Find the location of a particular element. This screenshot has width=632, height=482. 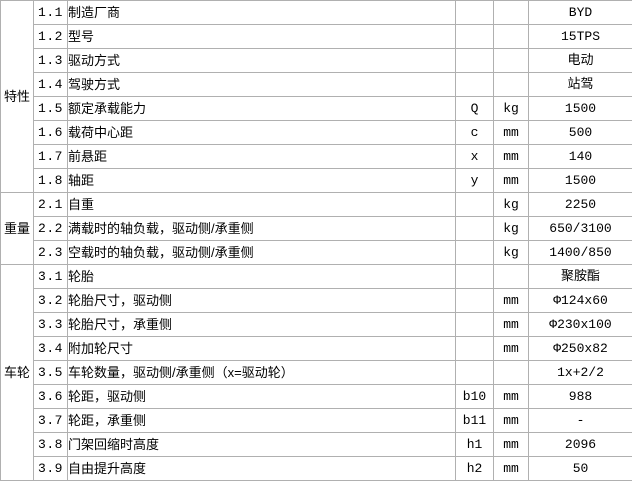

table-row: 3.3 轮胎尺寸，承重侧 mm Φ230x100 is located at coordinates (316, 324).